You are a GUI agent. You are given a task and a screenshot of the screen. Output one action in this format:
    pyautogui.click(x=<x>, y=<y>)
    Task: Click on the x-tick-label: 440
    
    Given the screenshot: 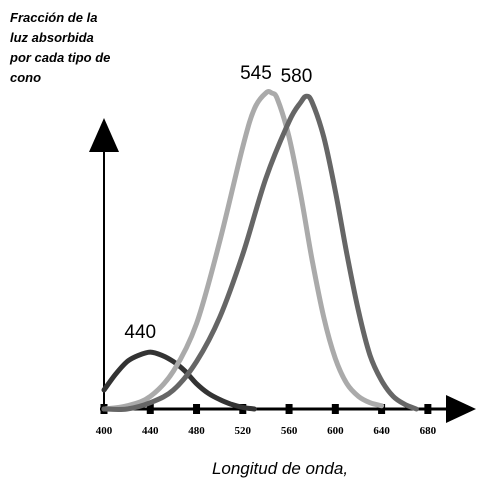 What is the action you would take?
    pyautogui.click(x=150, y=431)
    